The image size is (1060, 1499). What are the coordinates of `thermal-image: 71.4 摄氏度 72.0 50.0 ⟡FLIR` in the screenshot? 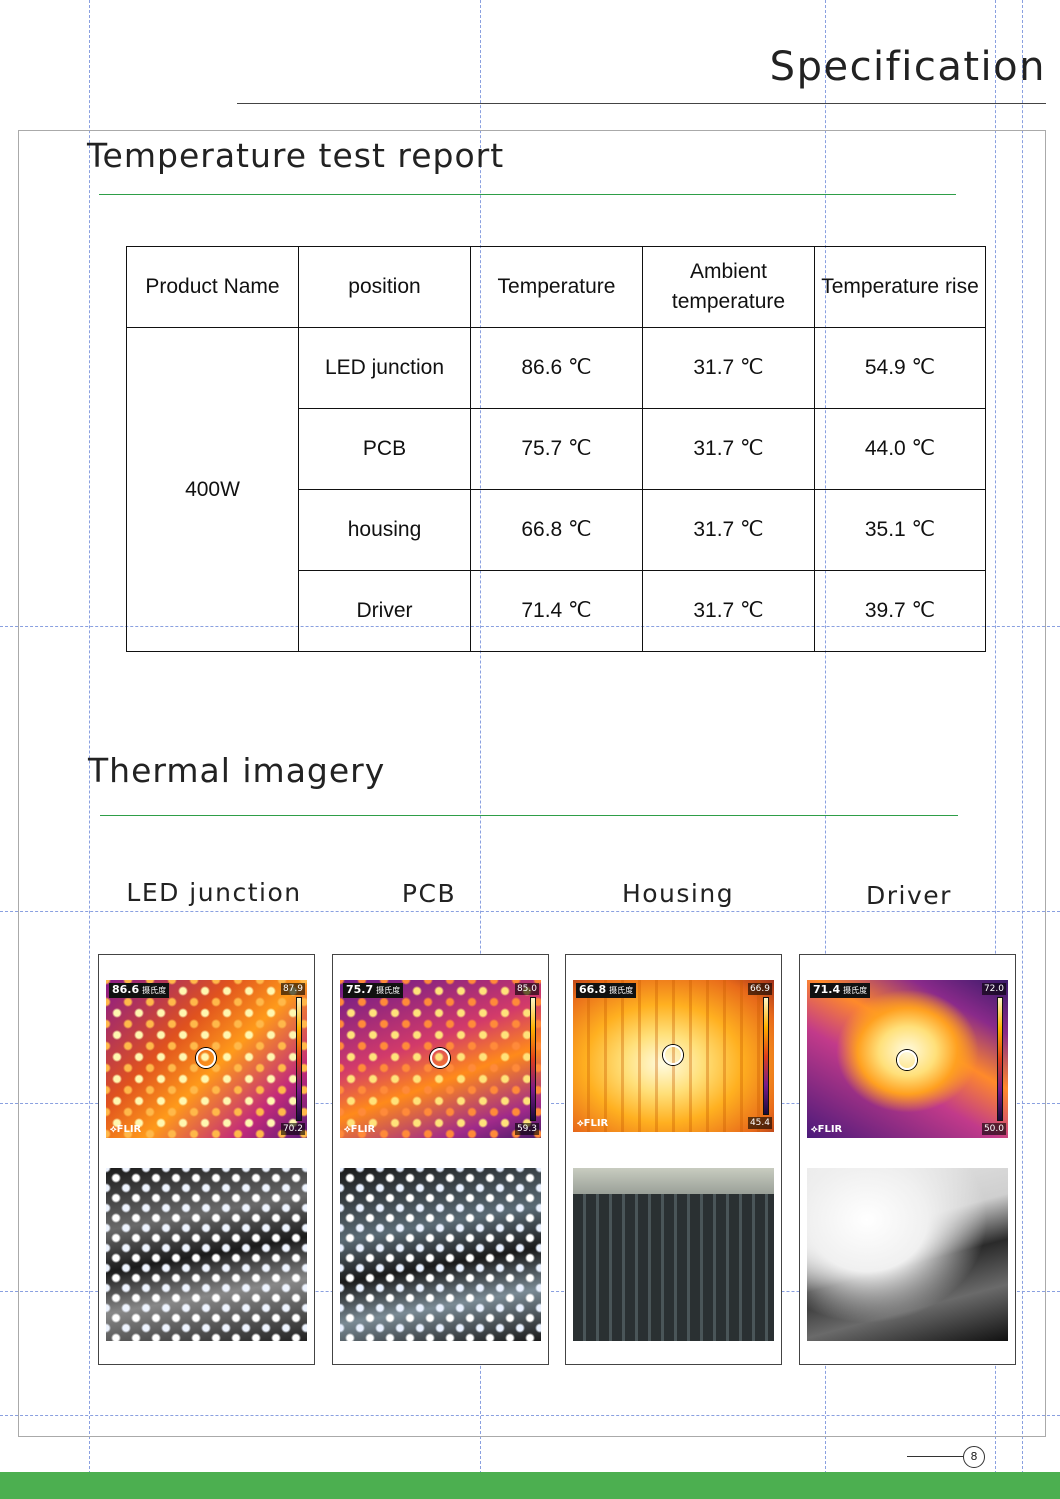 It's located at (907, 1059).